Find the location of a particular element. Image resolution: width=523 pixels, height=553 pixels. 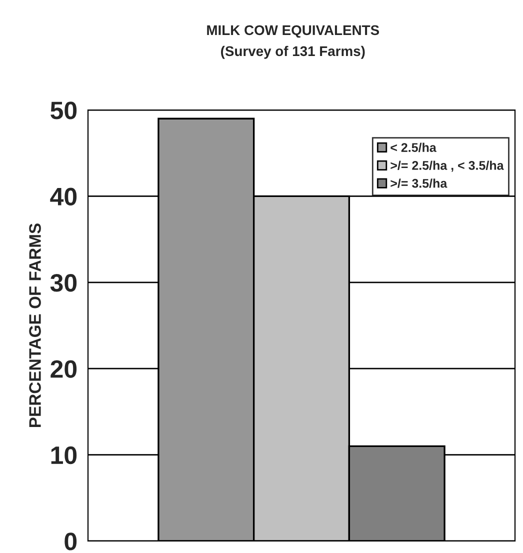

chart-title: MILK COW EQUIVALENTS (Survey of 131 Farms) is located at coordinates (293, 42).